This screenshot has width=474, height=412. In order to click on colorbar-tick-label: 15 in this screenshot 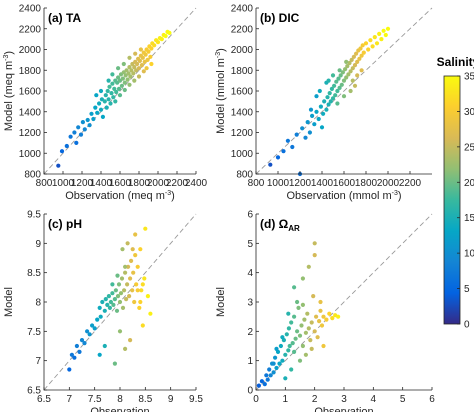, I will do `click(469, 218)`.